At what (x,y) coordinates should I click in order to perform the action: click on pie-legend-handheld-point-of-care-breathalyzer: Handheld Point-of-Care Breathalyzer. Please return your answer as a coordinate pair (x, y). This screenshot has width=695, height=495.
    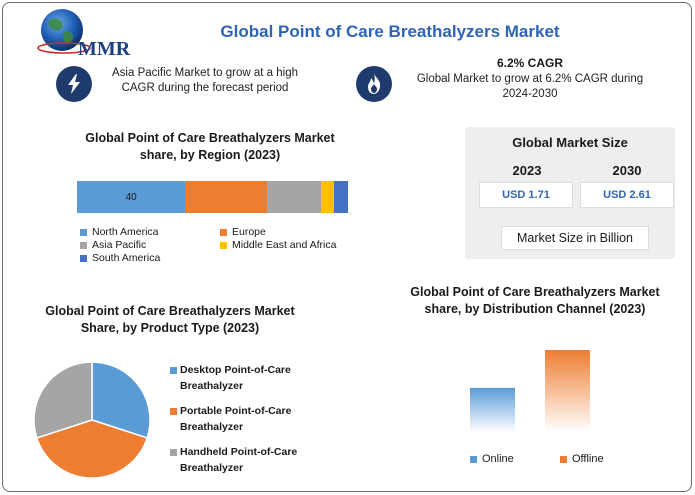
    Looking at the image, I should click on (245, 460).